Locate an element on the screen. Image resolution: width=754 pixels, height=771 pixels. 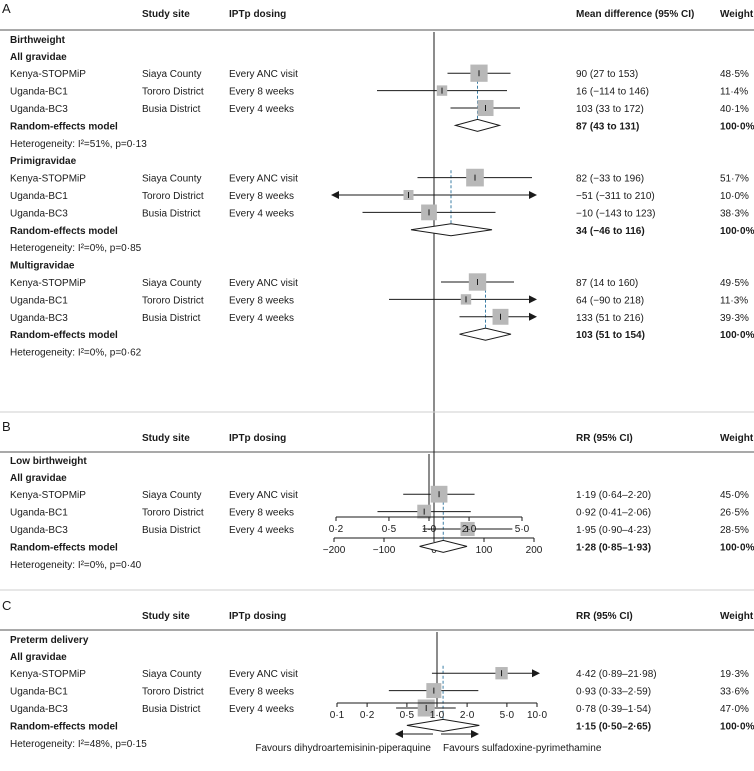
ci-arrow-left is located at coordinates (335, 195).